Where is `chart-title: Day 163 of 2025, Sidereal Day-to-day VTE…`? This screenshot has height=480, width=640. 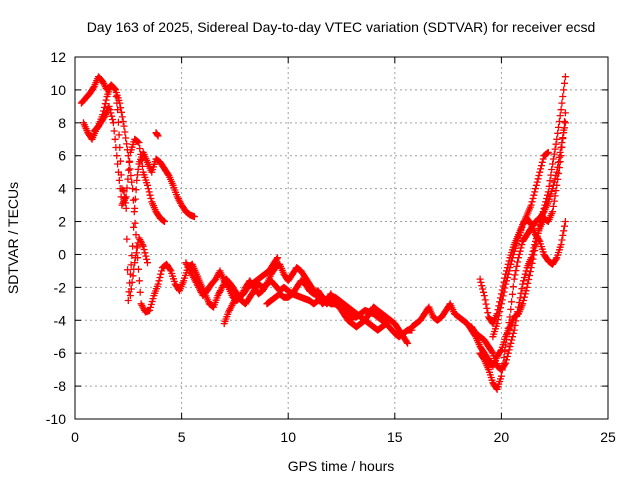
chart-title: Day 163 of 2025, Sidereal Day-to-day VTE… is located at coordinates (341, 27).